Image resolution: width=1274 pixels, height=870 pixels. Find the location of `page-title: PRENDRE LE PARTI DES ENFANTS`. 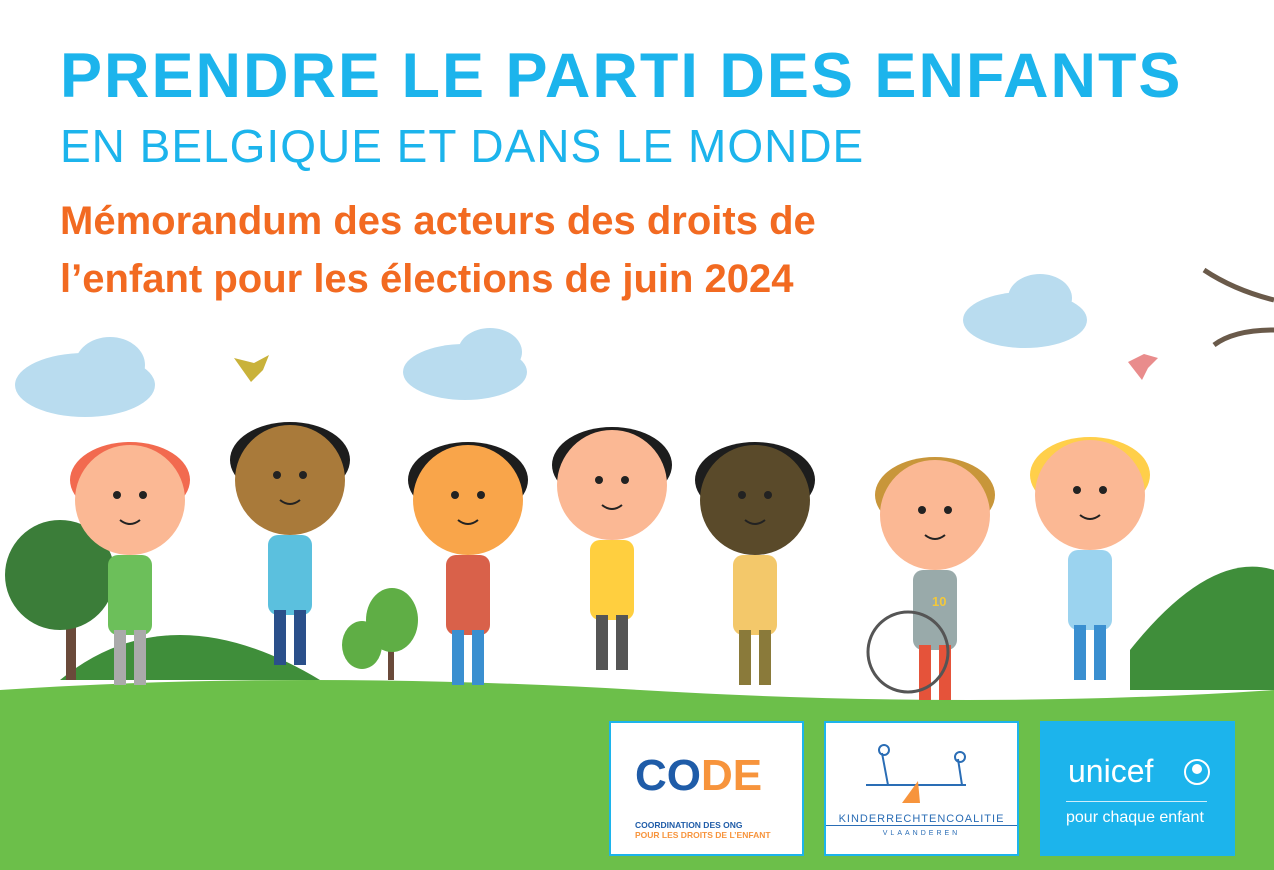

page-title: PRENDRE LE PARTI DES ENFANTS is located at coordinates (621, 76).